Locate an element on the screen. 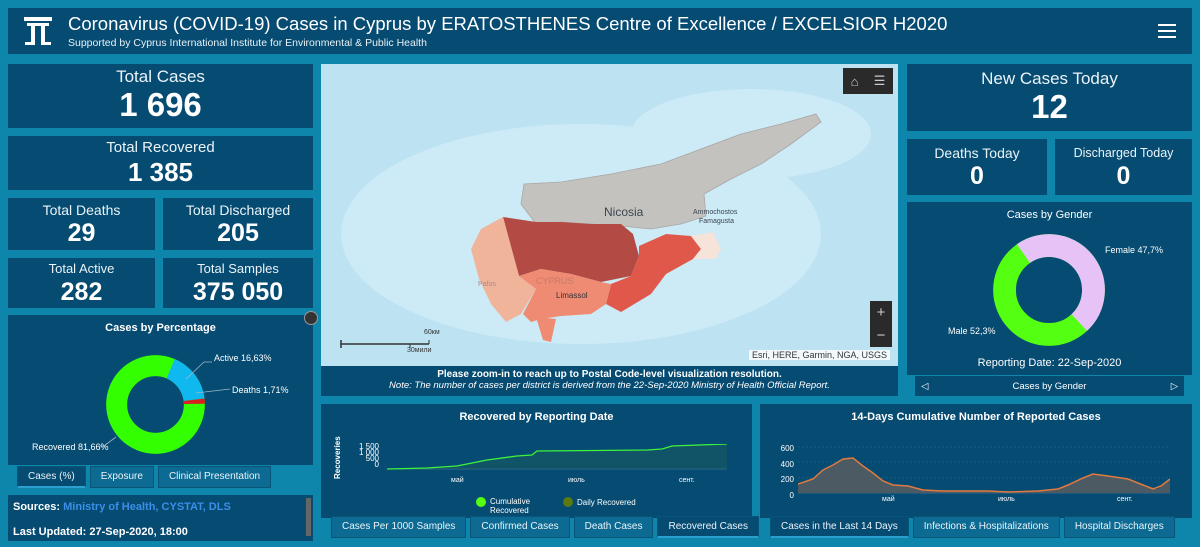 This screenshot has height=547, width=1200. ytick: 1 500 is located at coordinates (368, 446).